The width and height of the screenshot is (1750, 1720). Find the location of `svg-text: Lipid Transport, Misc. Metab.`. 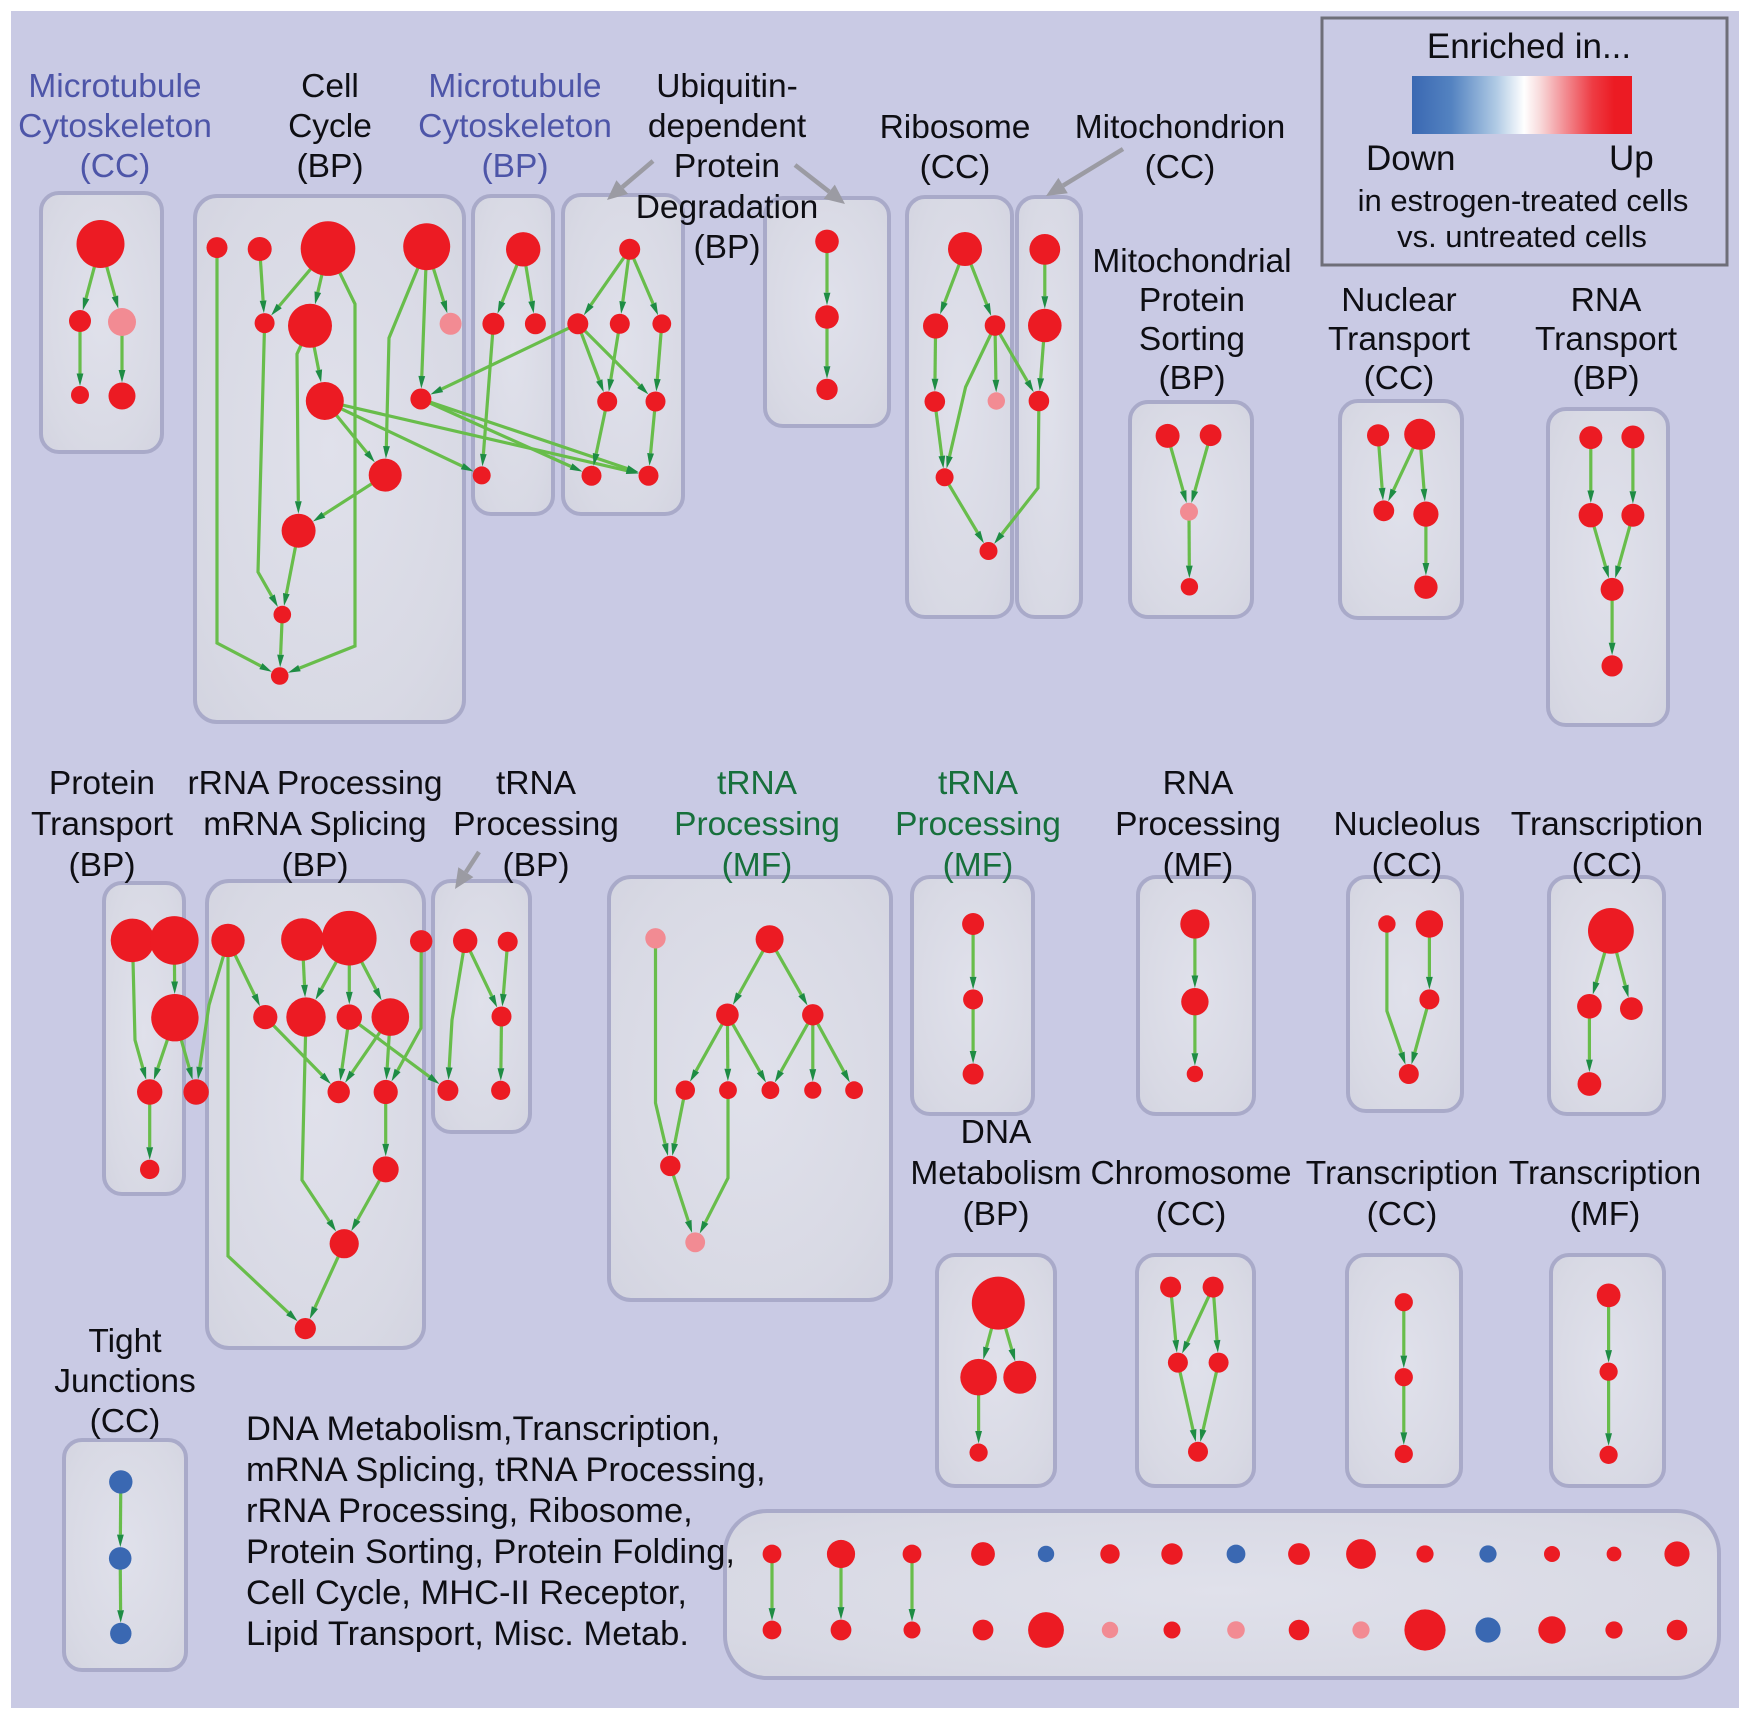

svg-text: Lipid Transport, Misc. Metab. is located at coordinates (467, 1634).